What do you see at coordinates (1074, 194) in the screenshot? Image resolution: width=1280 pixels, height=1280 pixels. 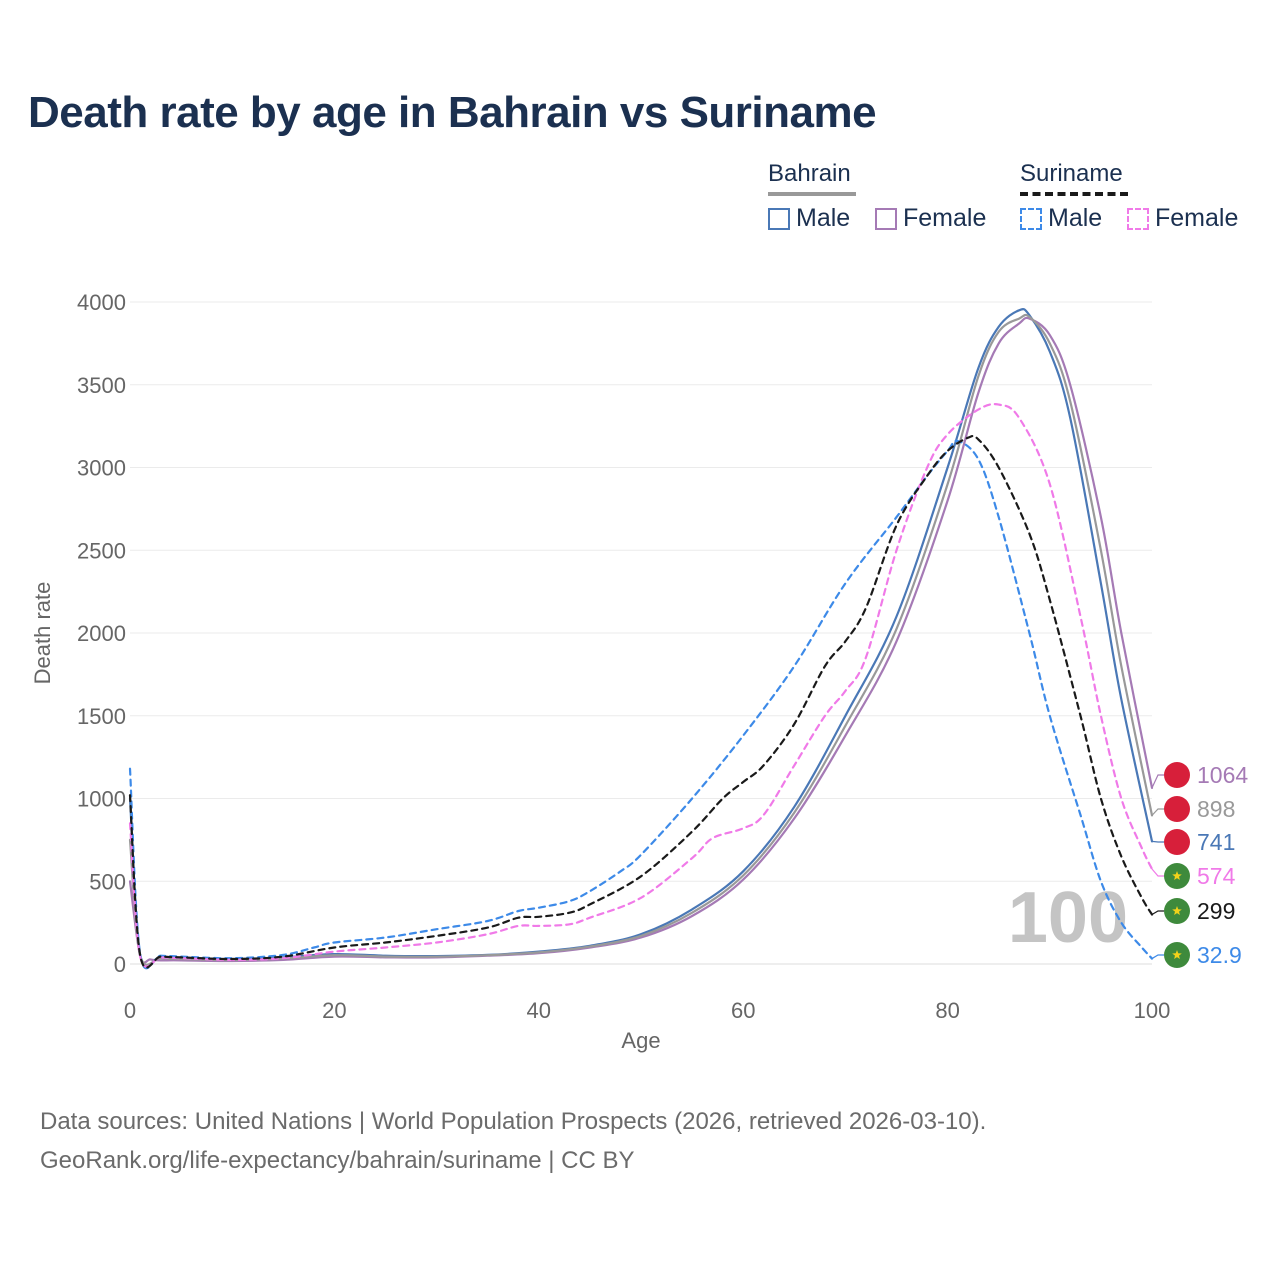 I see `legend-bar-suriname` at bounding box center [1074, 194].